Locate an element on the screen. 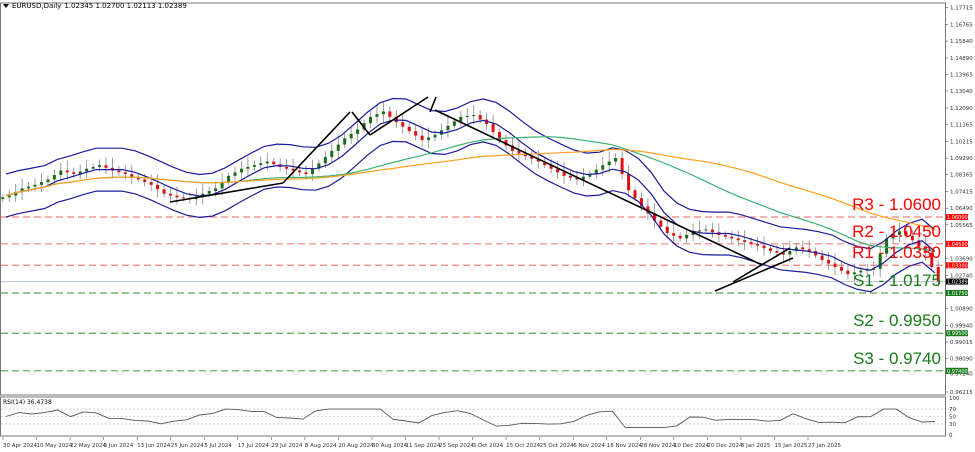 This screenshot has height=452, width=975. price-axis-label: 1.09290 is located at coordinates (961, 159).